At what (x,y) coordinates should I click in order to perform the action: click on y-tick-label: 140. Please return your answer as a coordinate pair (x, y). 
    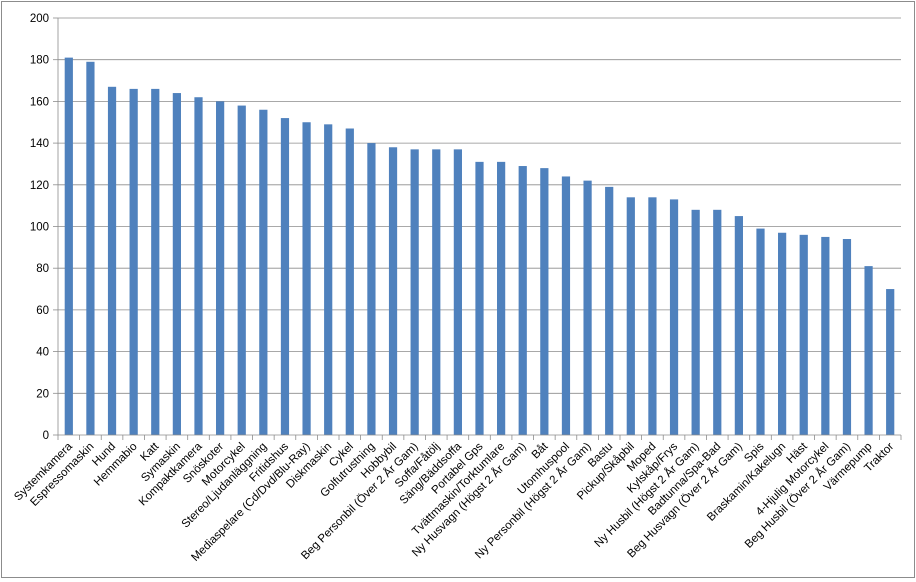
    Looking at the image, I should click on (39, 144).